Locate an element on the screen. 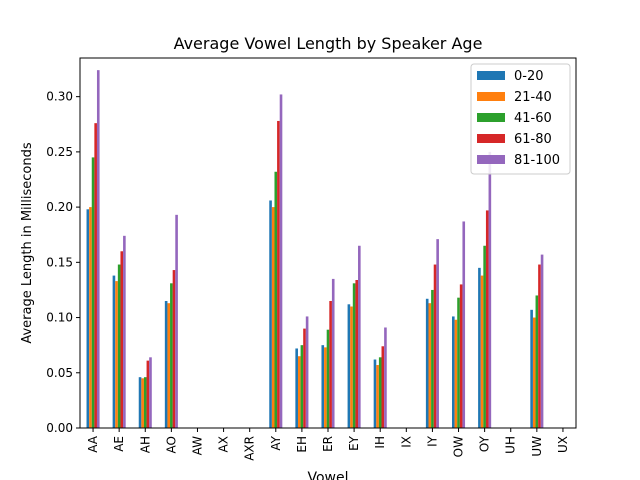 This screenshot has width=640, height=480. x-axis: AA AE AH AO AW AX AXR AY EH ER EY IH IX IY OW OY UH UW UX is located at coordinates (328, 444).